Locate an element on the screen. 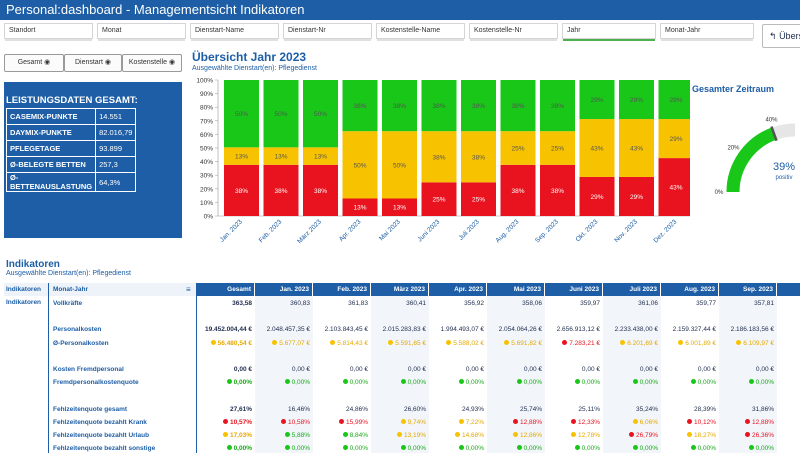 The image size is (800, 453). bar-data-label: 29% is located at coordinates (636, 100).